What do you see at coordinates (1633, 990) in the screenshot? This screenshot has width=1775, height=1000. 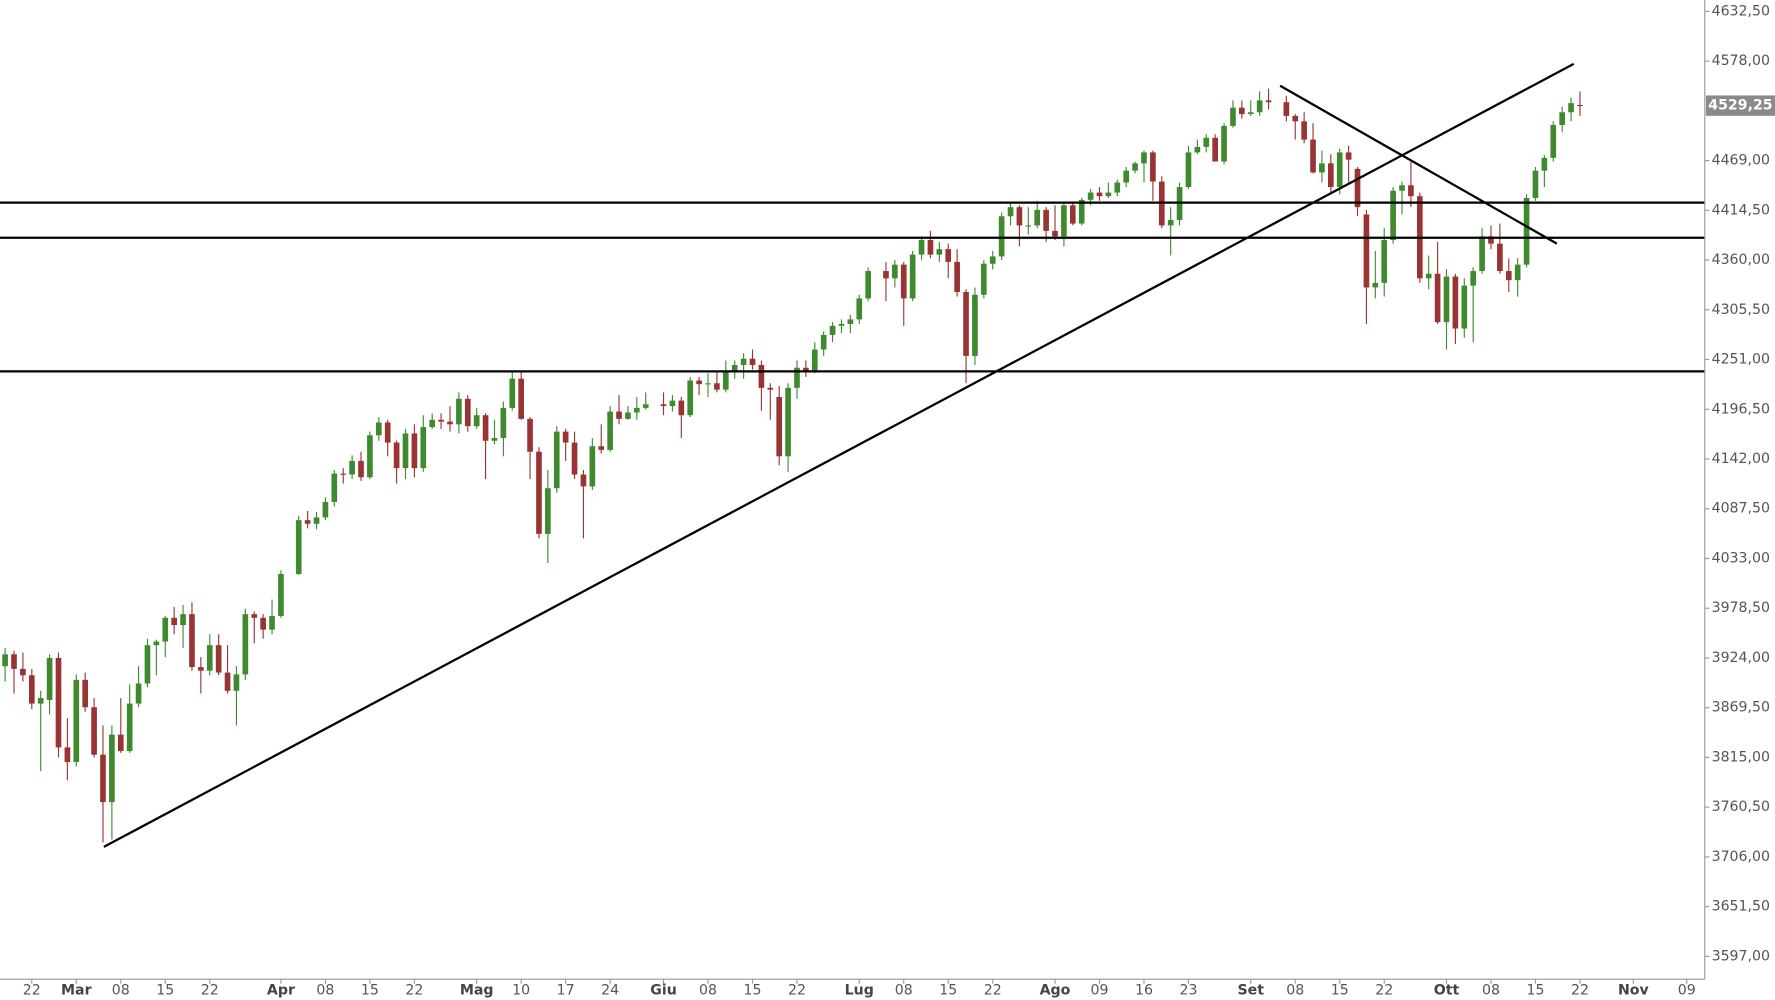 I see `x-tick-label: Nov` at bounding box center [1633, 990].